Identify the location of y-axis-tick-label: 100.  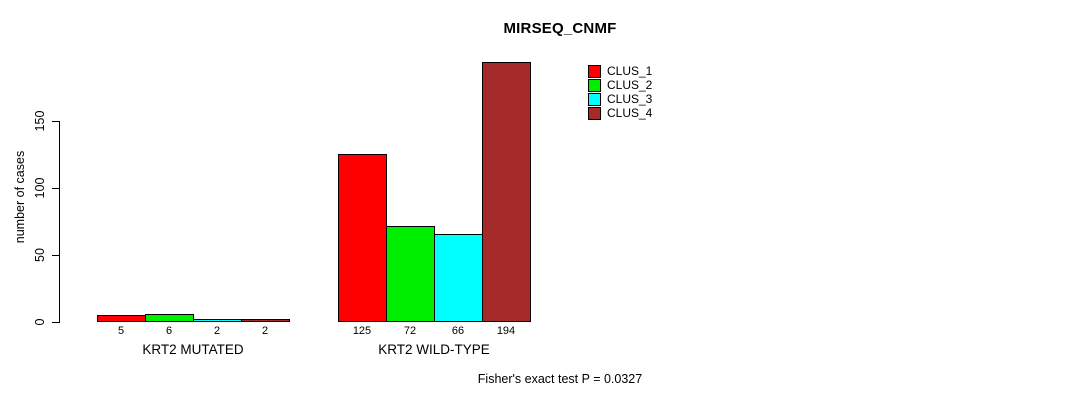
(40, 188).